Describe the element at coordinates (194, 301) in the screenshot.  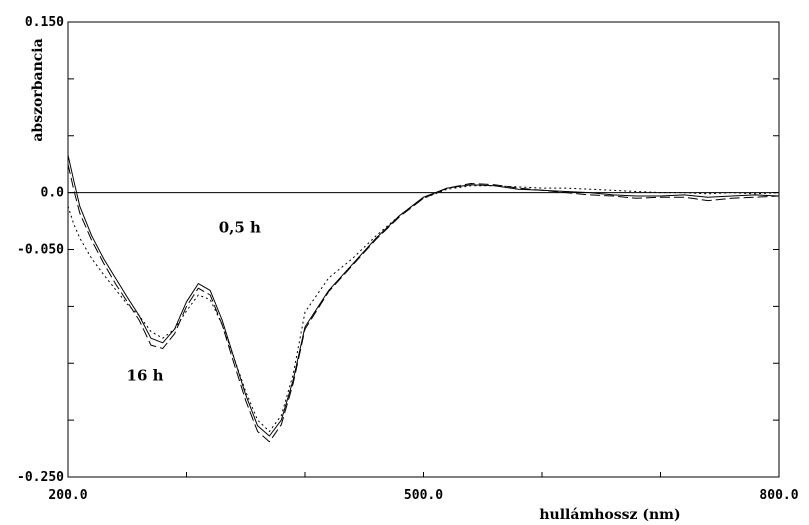
I see `annotation-layer: 0,5 h 16 h` at that location.